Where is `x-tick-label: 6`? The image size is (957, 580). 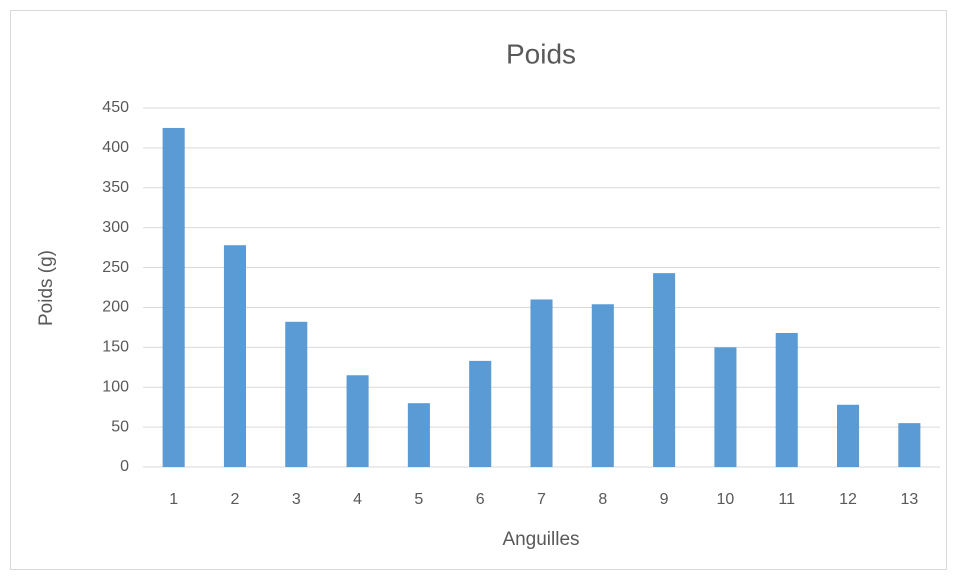
x-tick-label: 6 is located at coordinates (480, 499).